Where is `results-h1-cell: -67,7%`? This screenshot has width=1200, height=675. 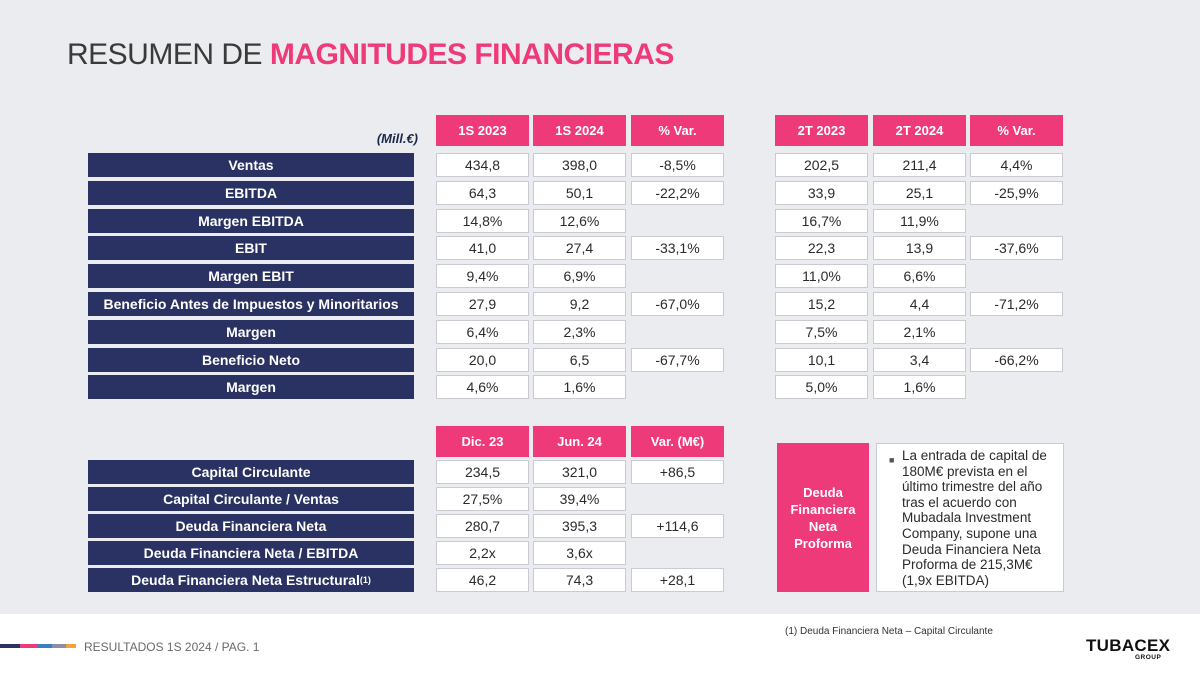
results-h1-cell: -67,7% is located at coordinates (677, 360).